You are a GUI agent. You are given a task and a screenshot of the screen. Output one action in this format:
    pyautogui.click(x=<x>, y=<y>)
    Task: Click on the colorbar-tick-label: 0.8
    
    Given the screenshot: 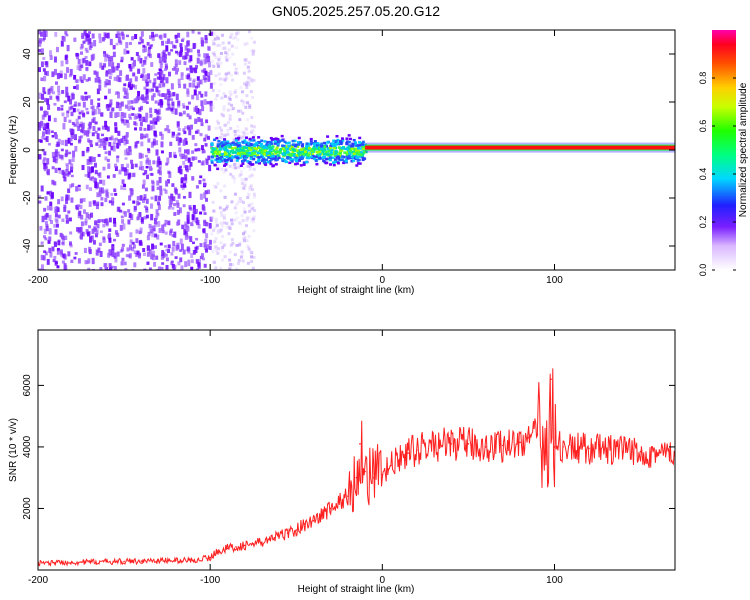 What is the action you would take?
    pyautogui.click(x=703, y=78)
    